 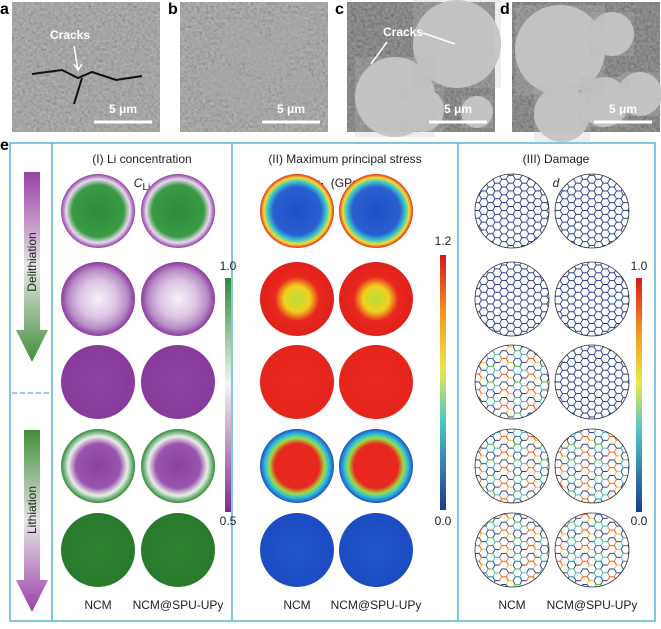 I want to click on sem-image: b 5 μm, so click(x=248, y=66).